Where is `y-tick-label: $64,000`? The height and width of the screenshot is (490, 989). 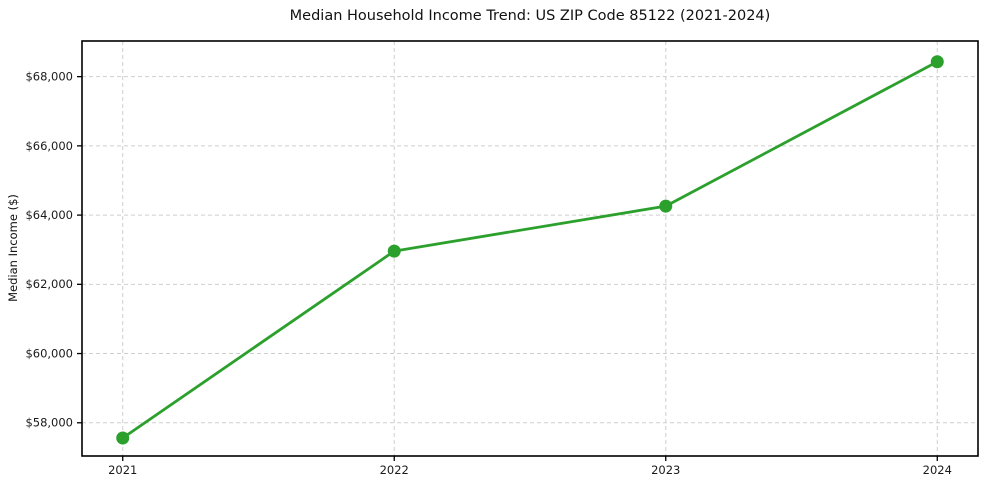
y-tick-label: $64,000 is located at coordinates (49, 215).